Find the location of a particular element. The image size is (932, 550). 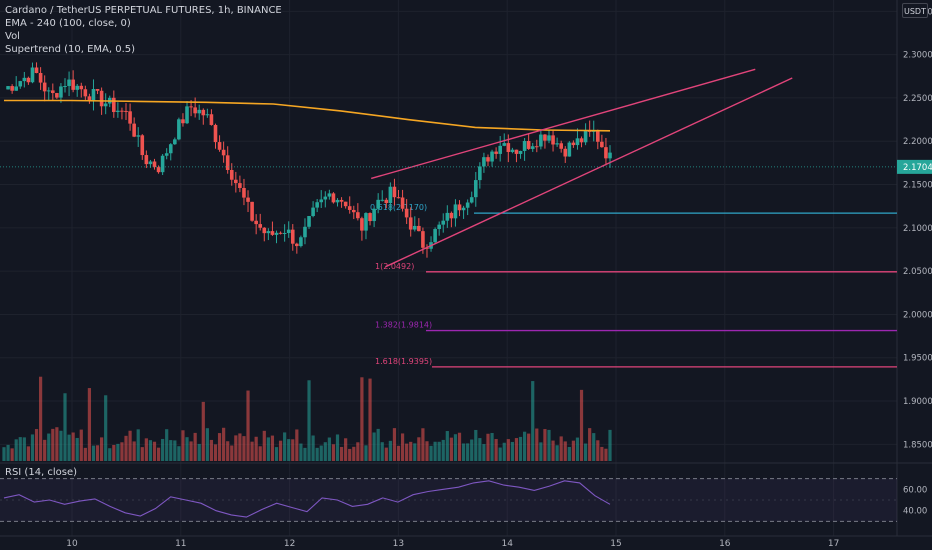

time-tick-label: 17 is located at coordinates (833, 544).